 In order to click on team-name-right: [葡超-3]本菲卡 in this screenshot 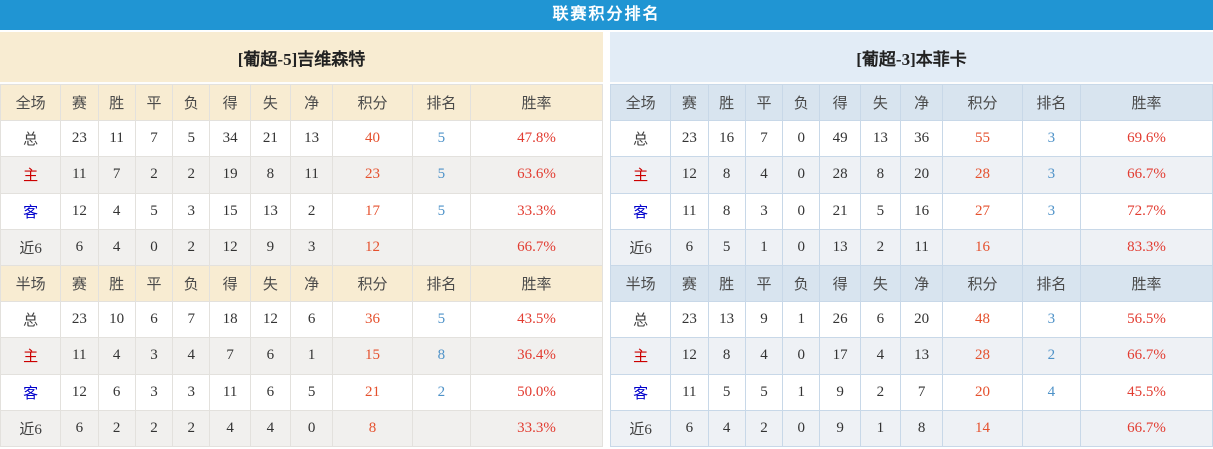, I will do `click(911, 58)`.